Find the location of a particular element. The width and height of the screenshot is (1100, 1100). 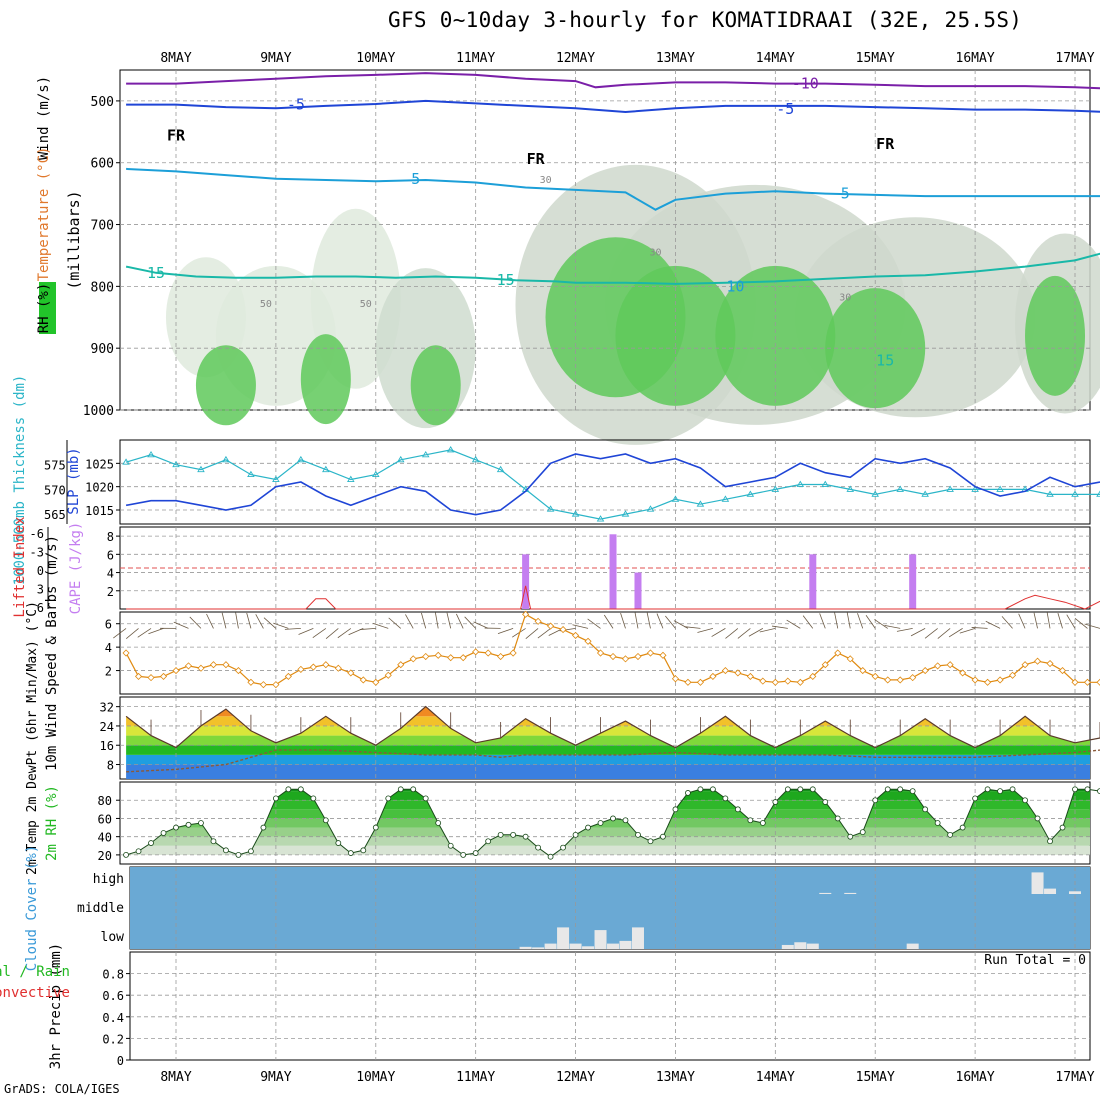

slp-line is located at coordinates (612, 484).